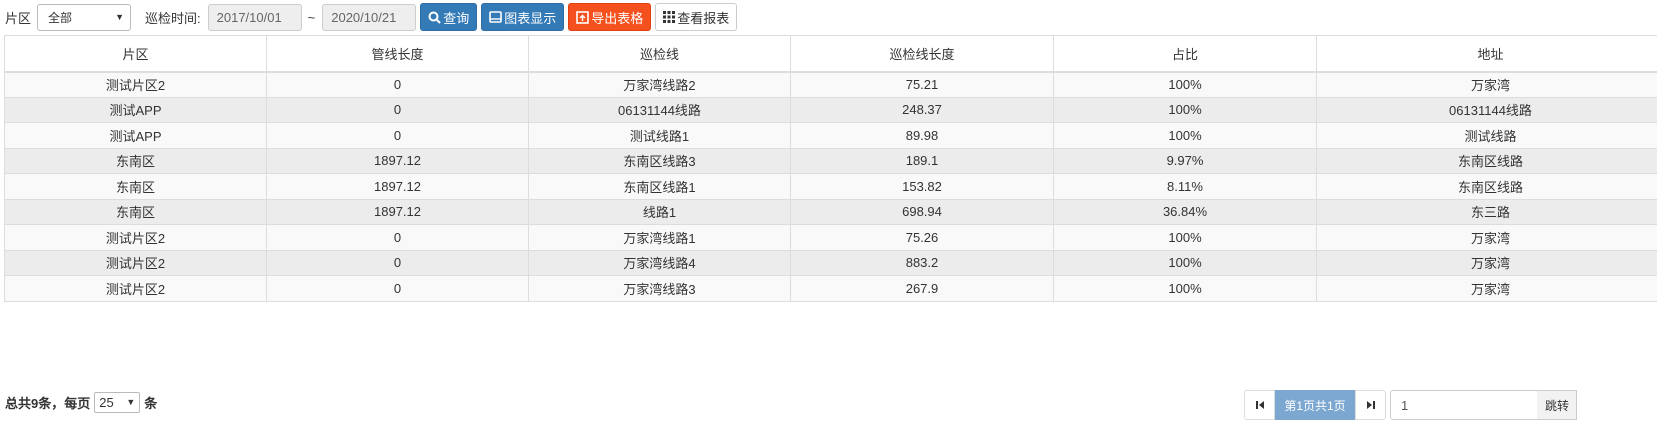  I want to click on cell-route: 万家湾线路4, so click(659, 262).